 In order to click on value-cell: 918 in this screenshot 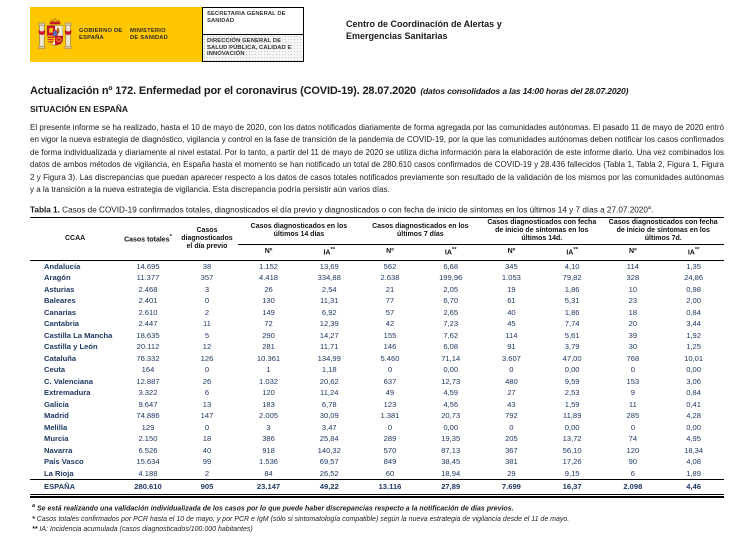, I will do `click(268, 450)`.